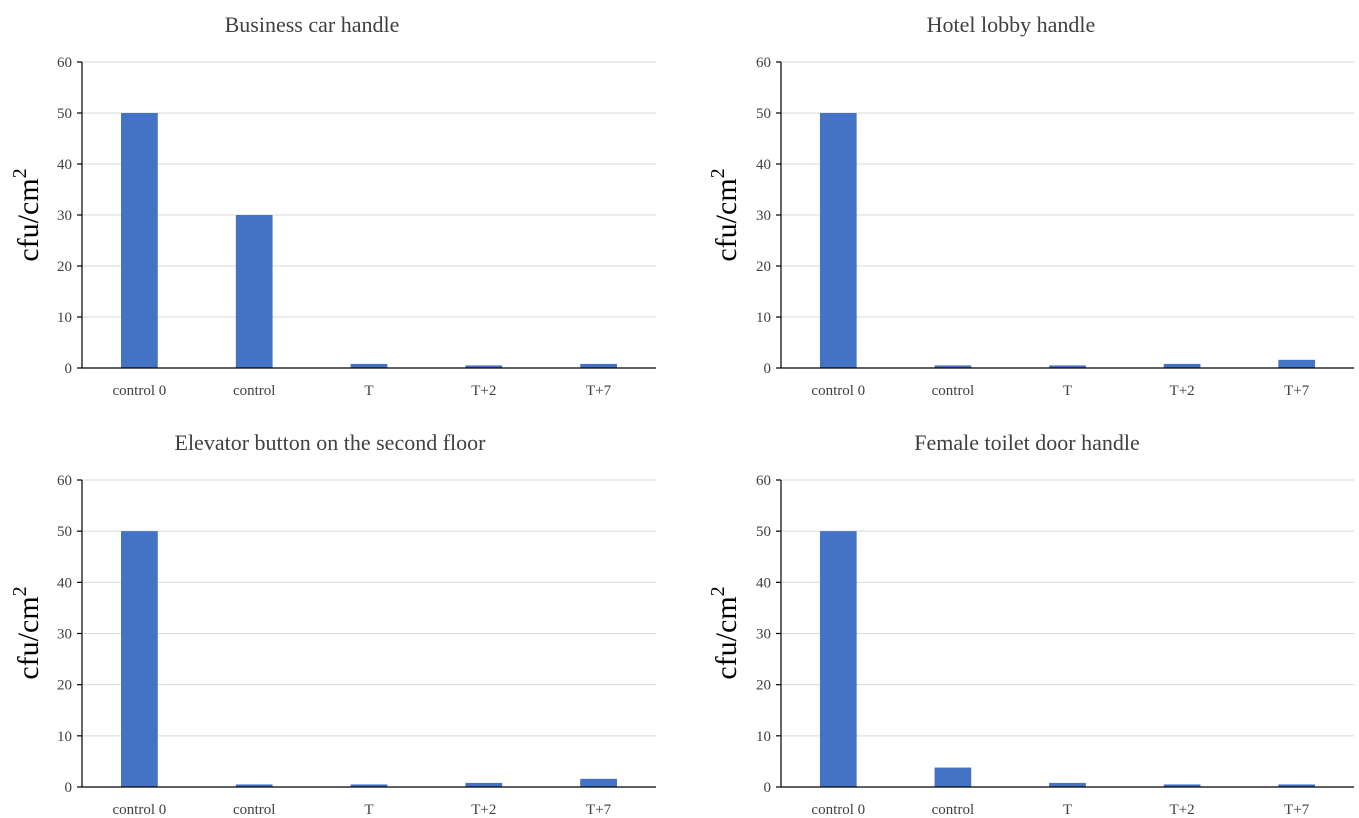 This screenshot has height=818, width=1359. Describe the element at coordinates (1026, 442) in the screenshot. I see `chart-title: Female toilet door handle` at that location.